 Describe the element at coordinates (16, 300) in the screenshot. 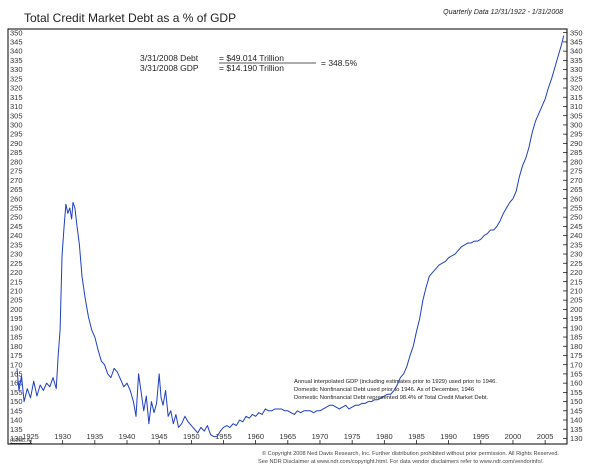

I see `y-tick-label-left: 205` at that location.